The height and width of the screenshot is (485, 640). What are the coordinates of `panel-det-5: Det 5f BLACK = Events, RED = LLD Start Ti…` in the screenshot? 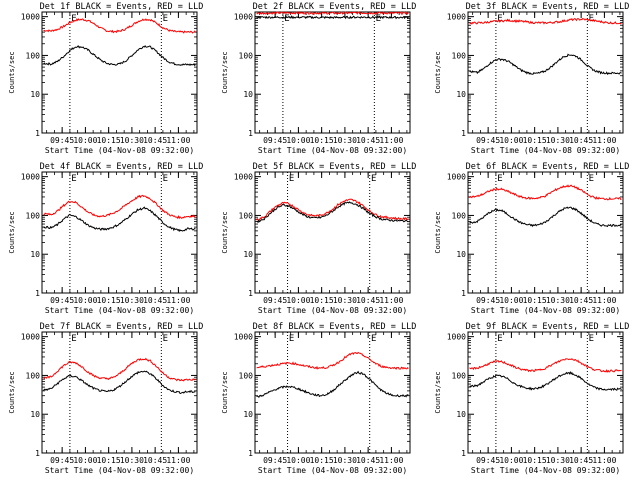 It's located at (318, 238).